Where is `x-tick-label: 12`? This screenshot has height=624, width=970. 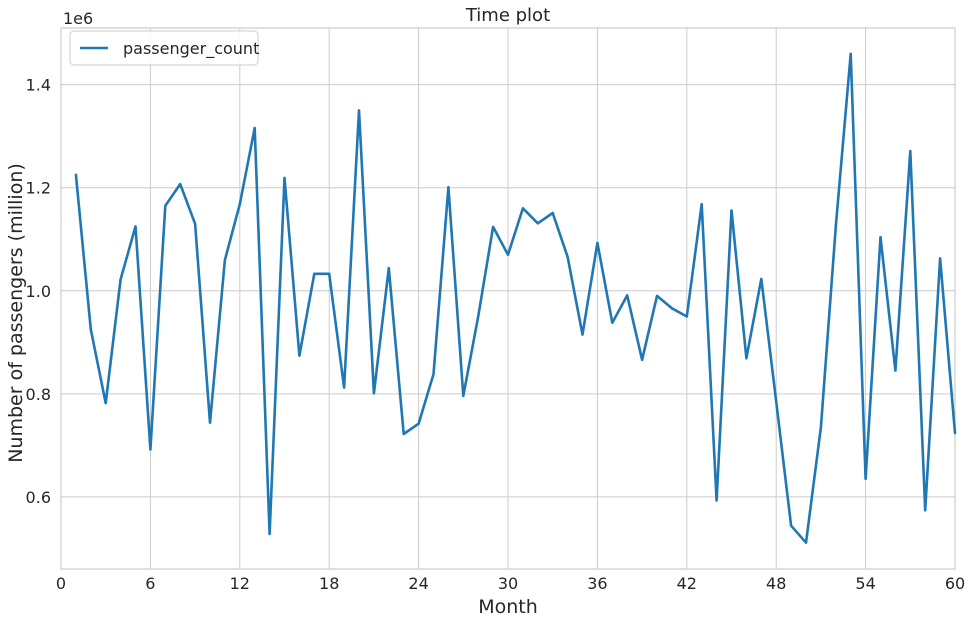 x-tick-label: 12 is located at coordinates (240, 583).